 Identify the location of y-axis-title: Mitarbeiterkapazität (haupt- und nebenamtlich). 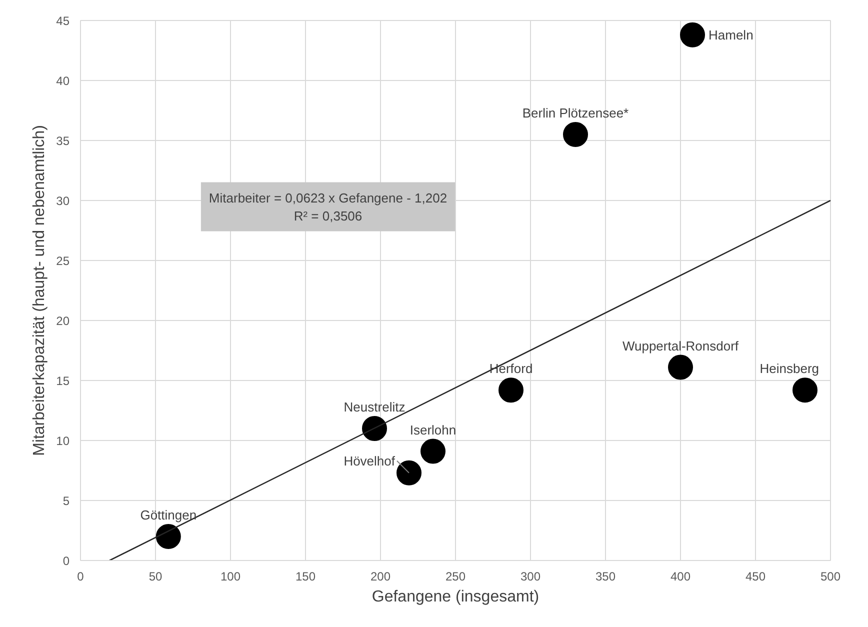
(39, 290).